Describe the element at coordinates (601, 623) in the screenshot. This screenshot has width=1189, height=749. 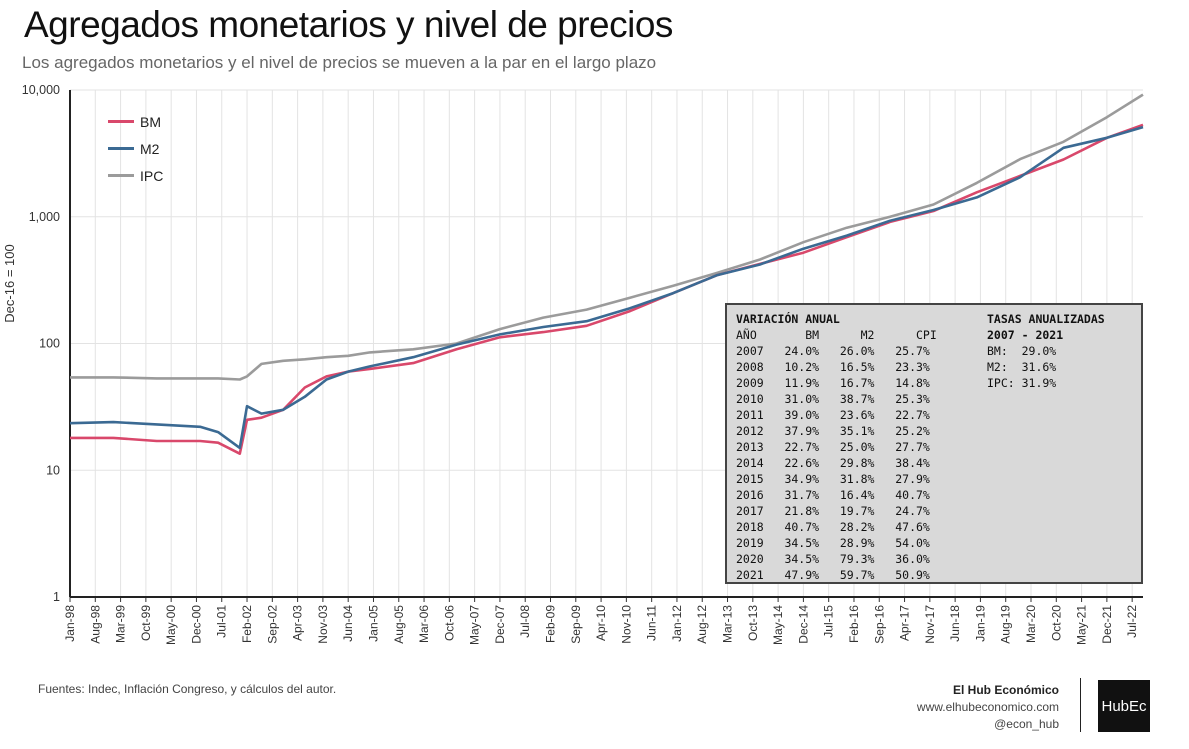
I see `x-tick-label: Apr-10` at that location.